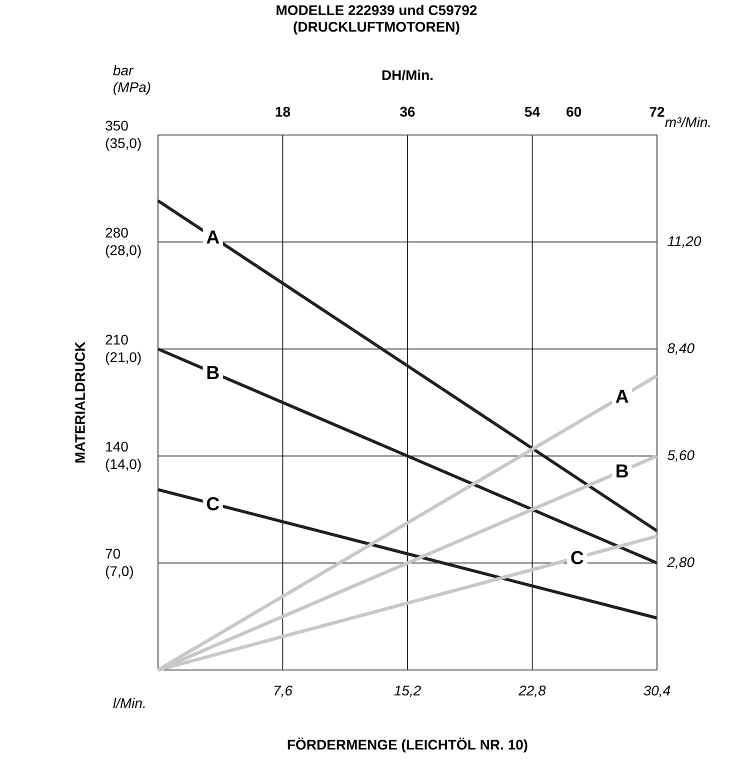  Describe the element at coordinates (407, 692) in the screenshot. I see `x-tick-label: 15,2` at that location.